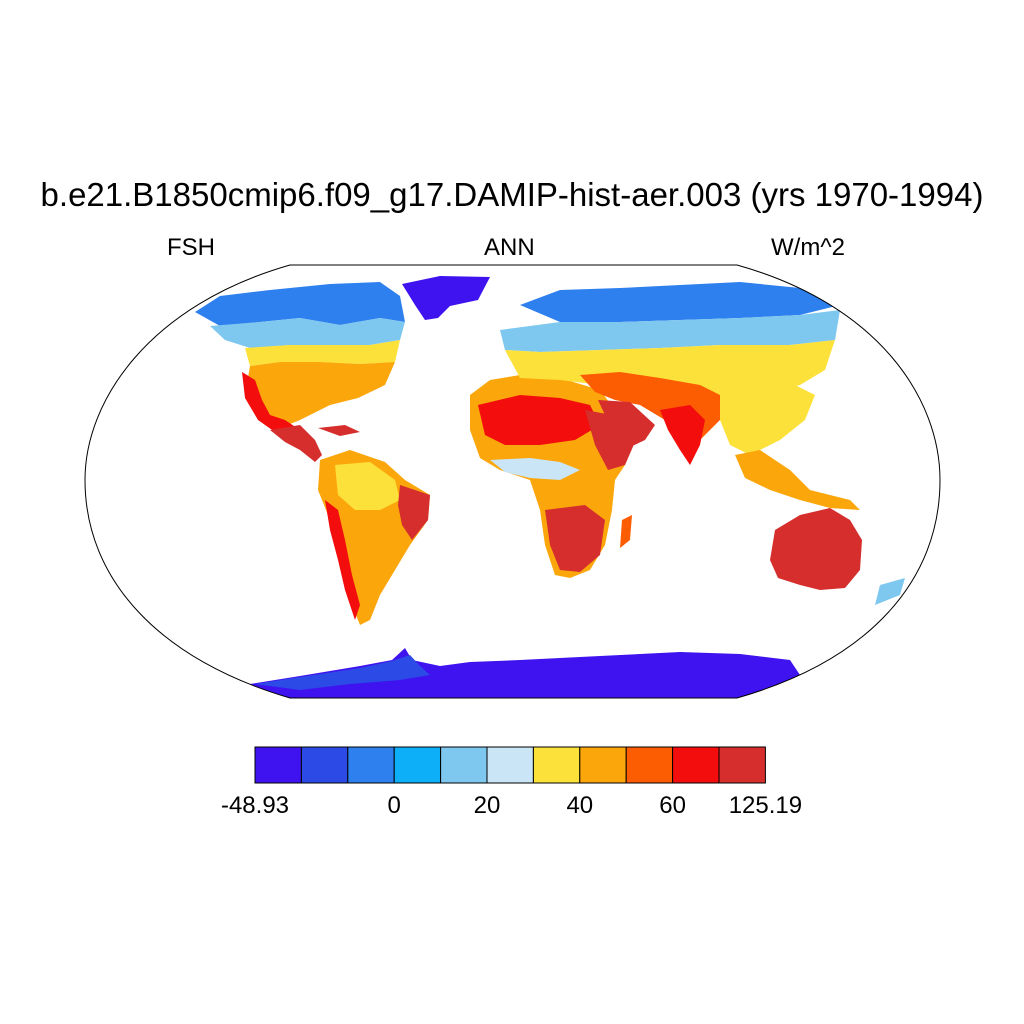  I want to click on africa-sahara, so click(539, 420).